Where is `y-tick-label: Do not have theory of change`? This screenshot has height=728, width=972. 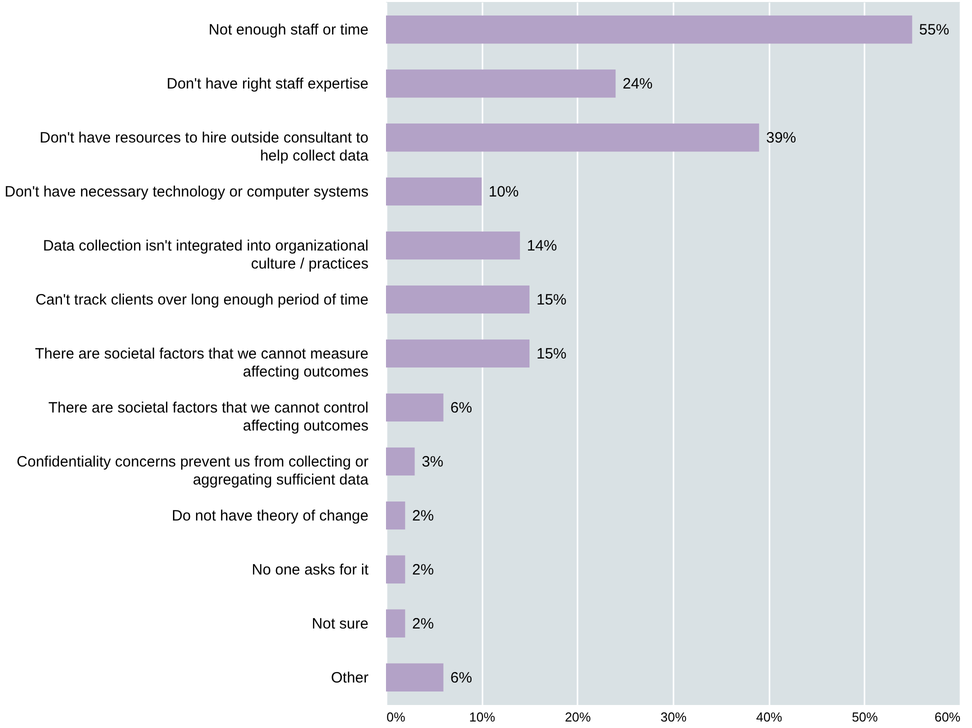 y-tick-label: Do not have theory of change is located at coordinates (270, 515).